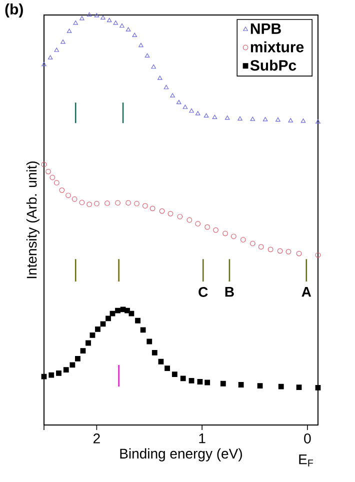 This screenshot has height=482, width=355. Describe the element at coordinates (277, 46) in the screenshot. I see `legend-label: mixture` at that location.